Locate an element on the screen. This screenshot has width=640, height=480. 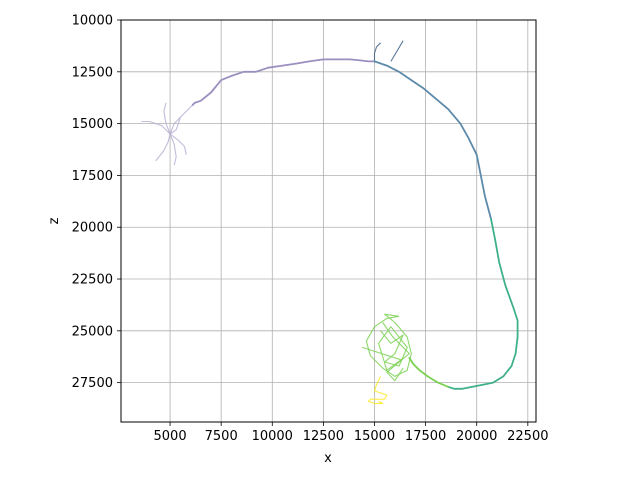
x-tick-label: 15000 is located at coordinates (374, 436).